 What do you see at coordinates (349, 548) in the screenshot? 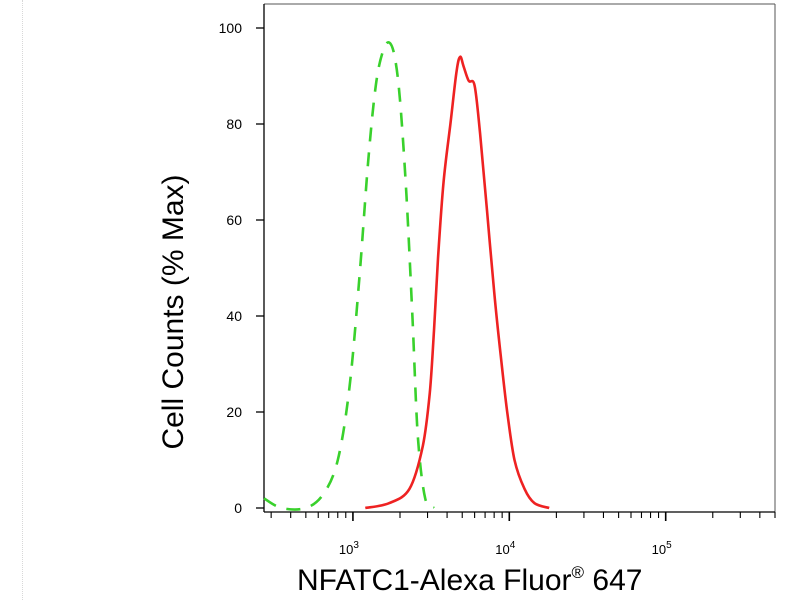
I see `x-tick-label: 10³` at bounding box center [349, 548].